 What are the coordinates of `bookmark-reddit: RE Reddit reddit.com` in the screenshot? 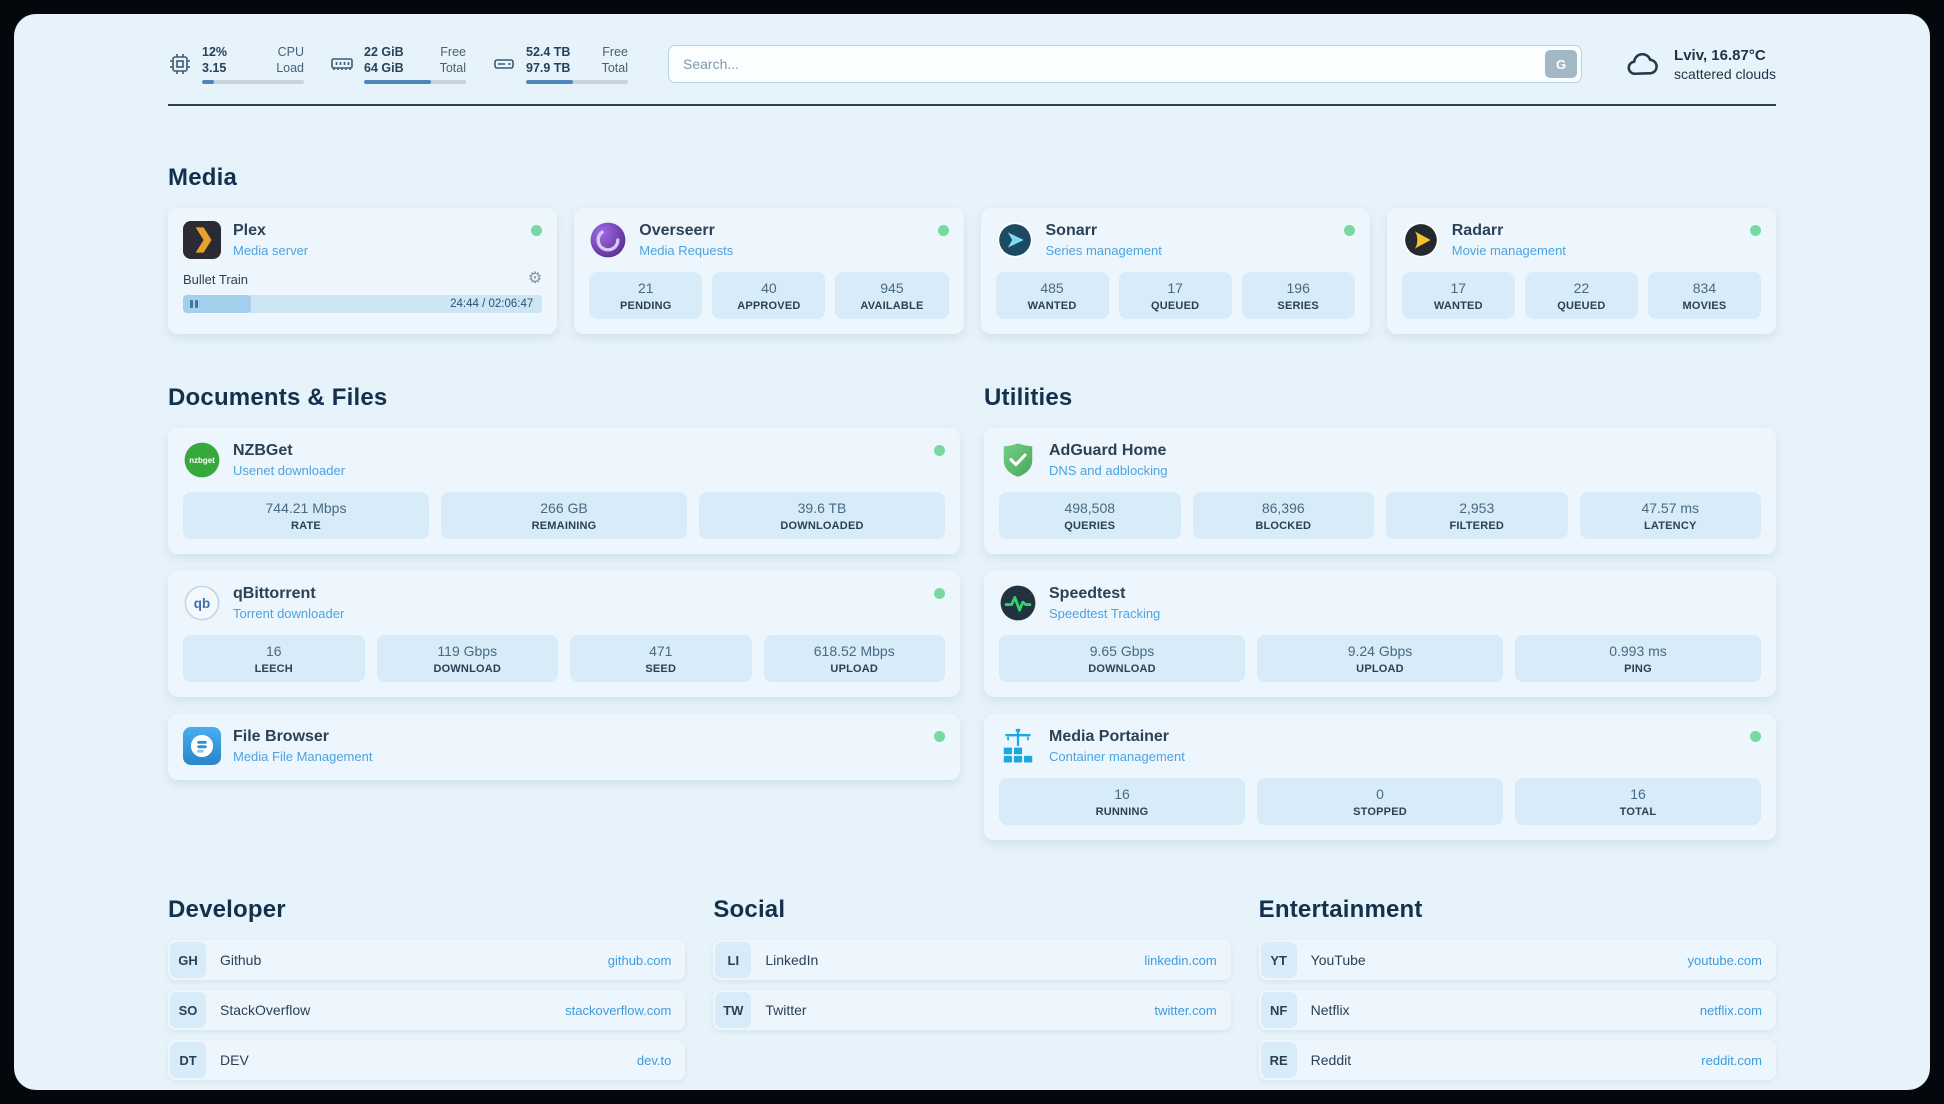 It's located at (1517, 1060).